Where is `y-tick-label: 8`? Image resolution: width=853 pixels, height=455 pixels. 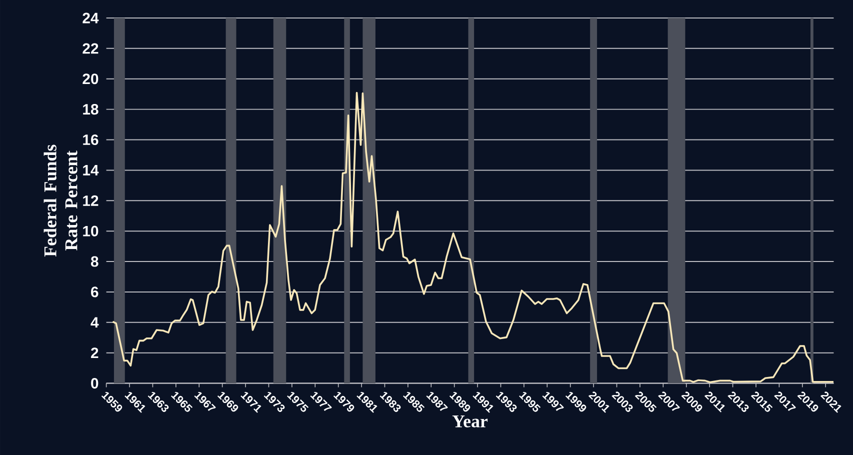
y-tick-label: 8 is located at coordinates (94, 261).